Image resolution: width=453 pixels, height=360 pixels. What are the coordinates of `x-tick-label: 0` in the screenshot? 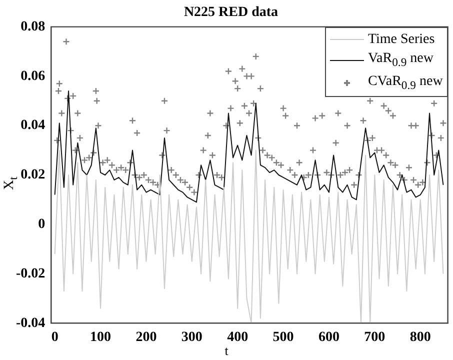 It's located at (54, 338).